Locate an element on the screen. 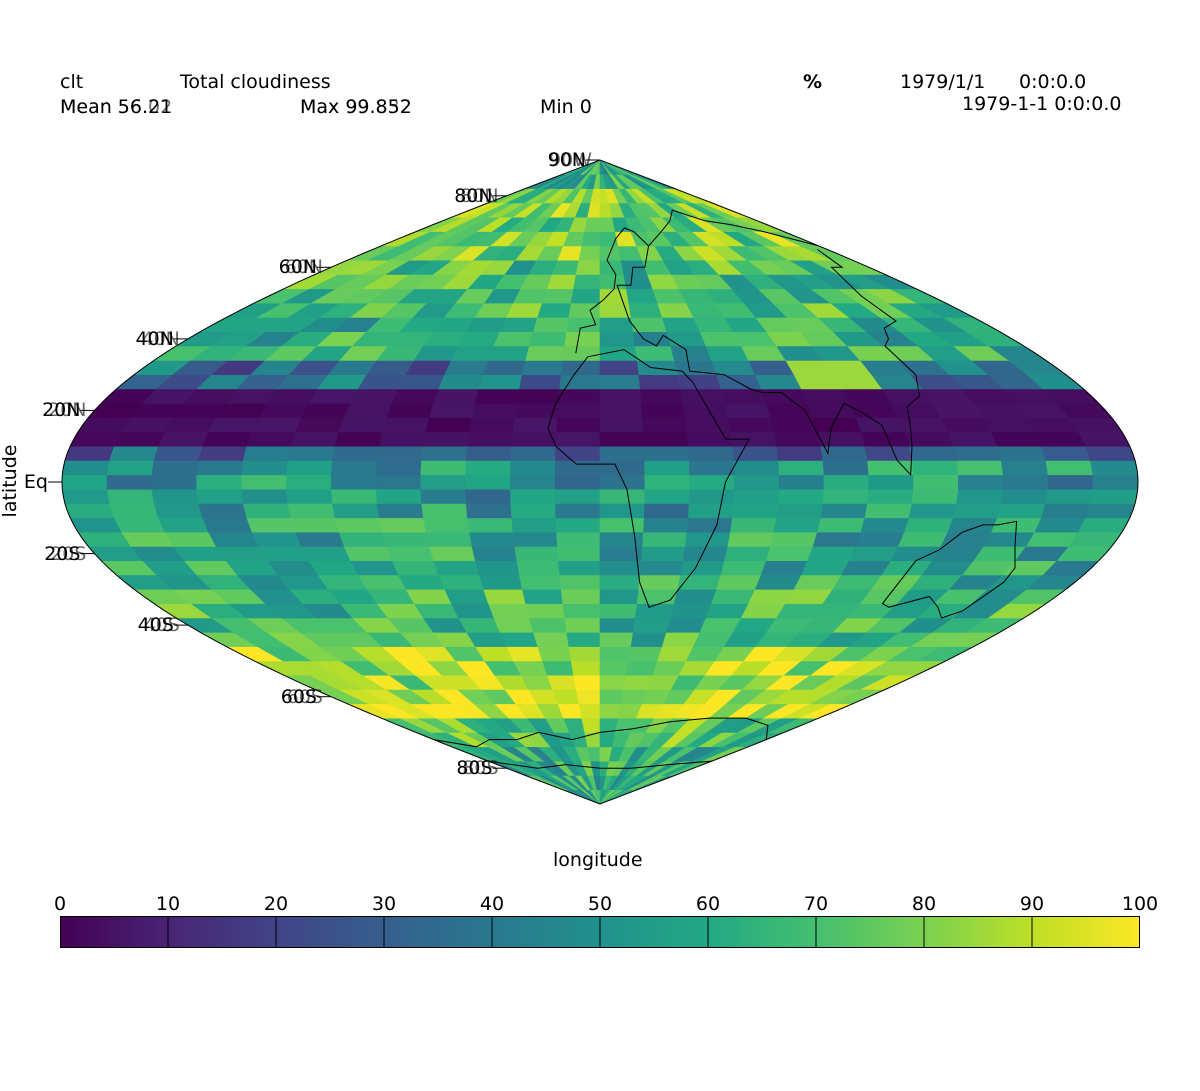  latitude-label: 60N is located at coordinates (297, 267).